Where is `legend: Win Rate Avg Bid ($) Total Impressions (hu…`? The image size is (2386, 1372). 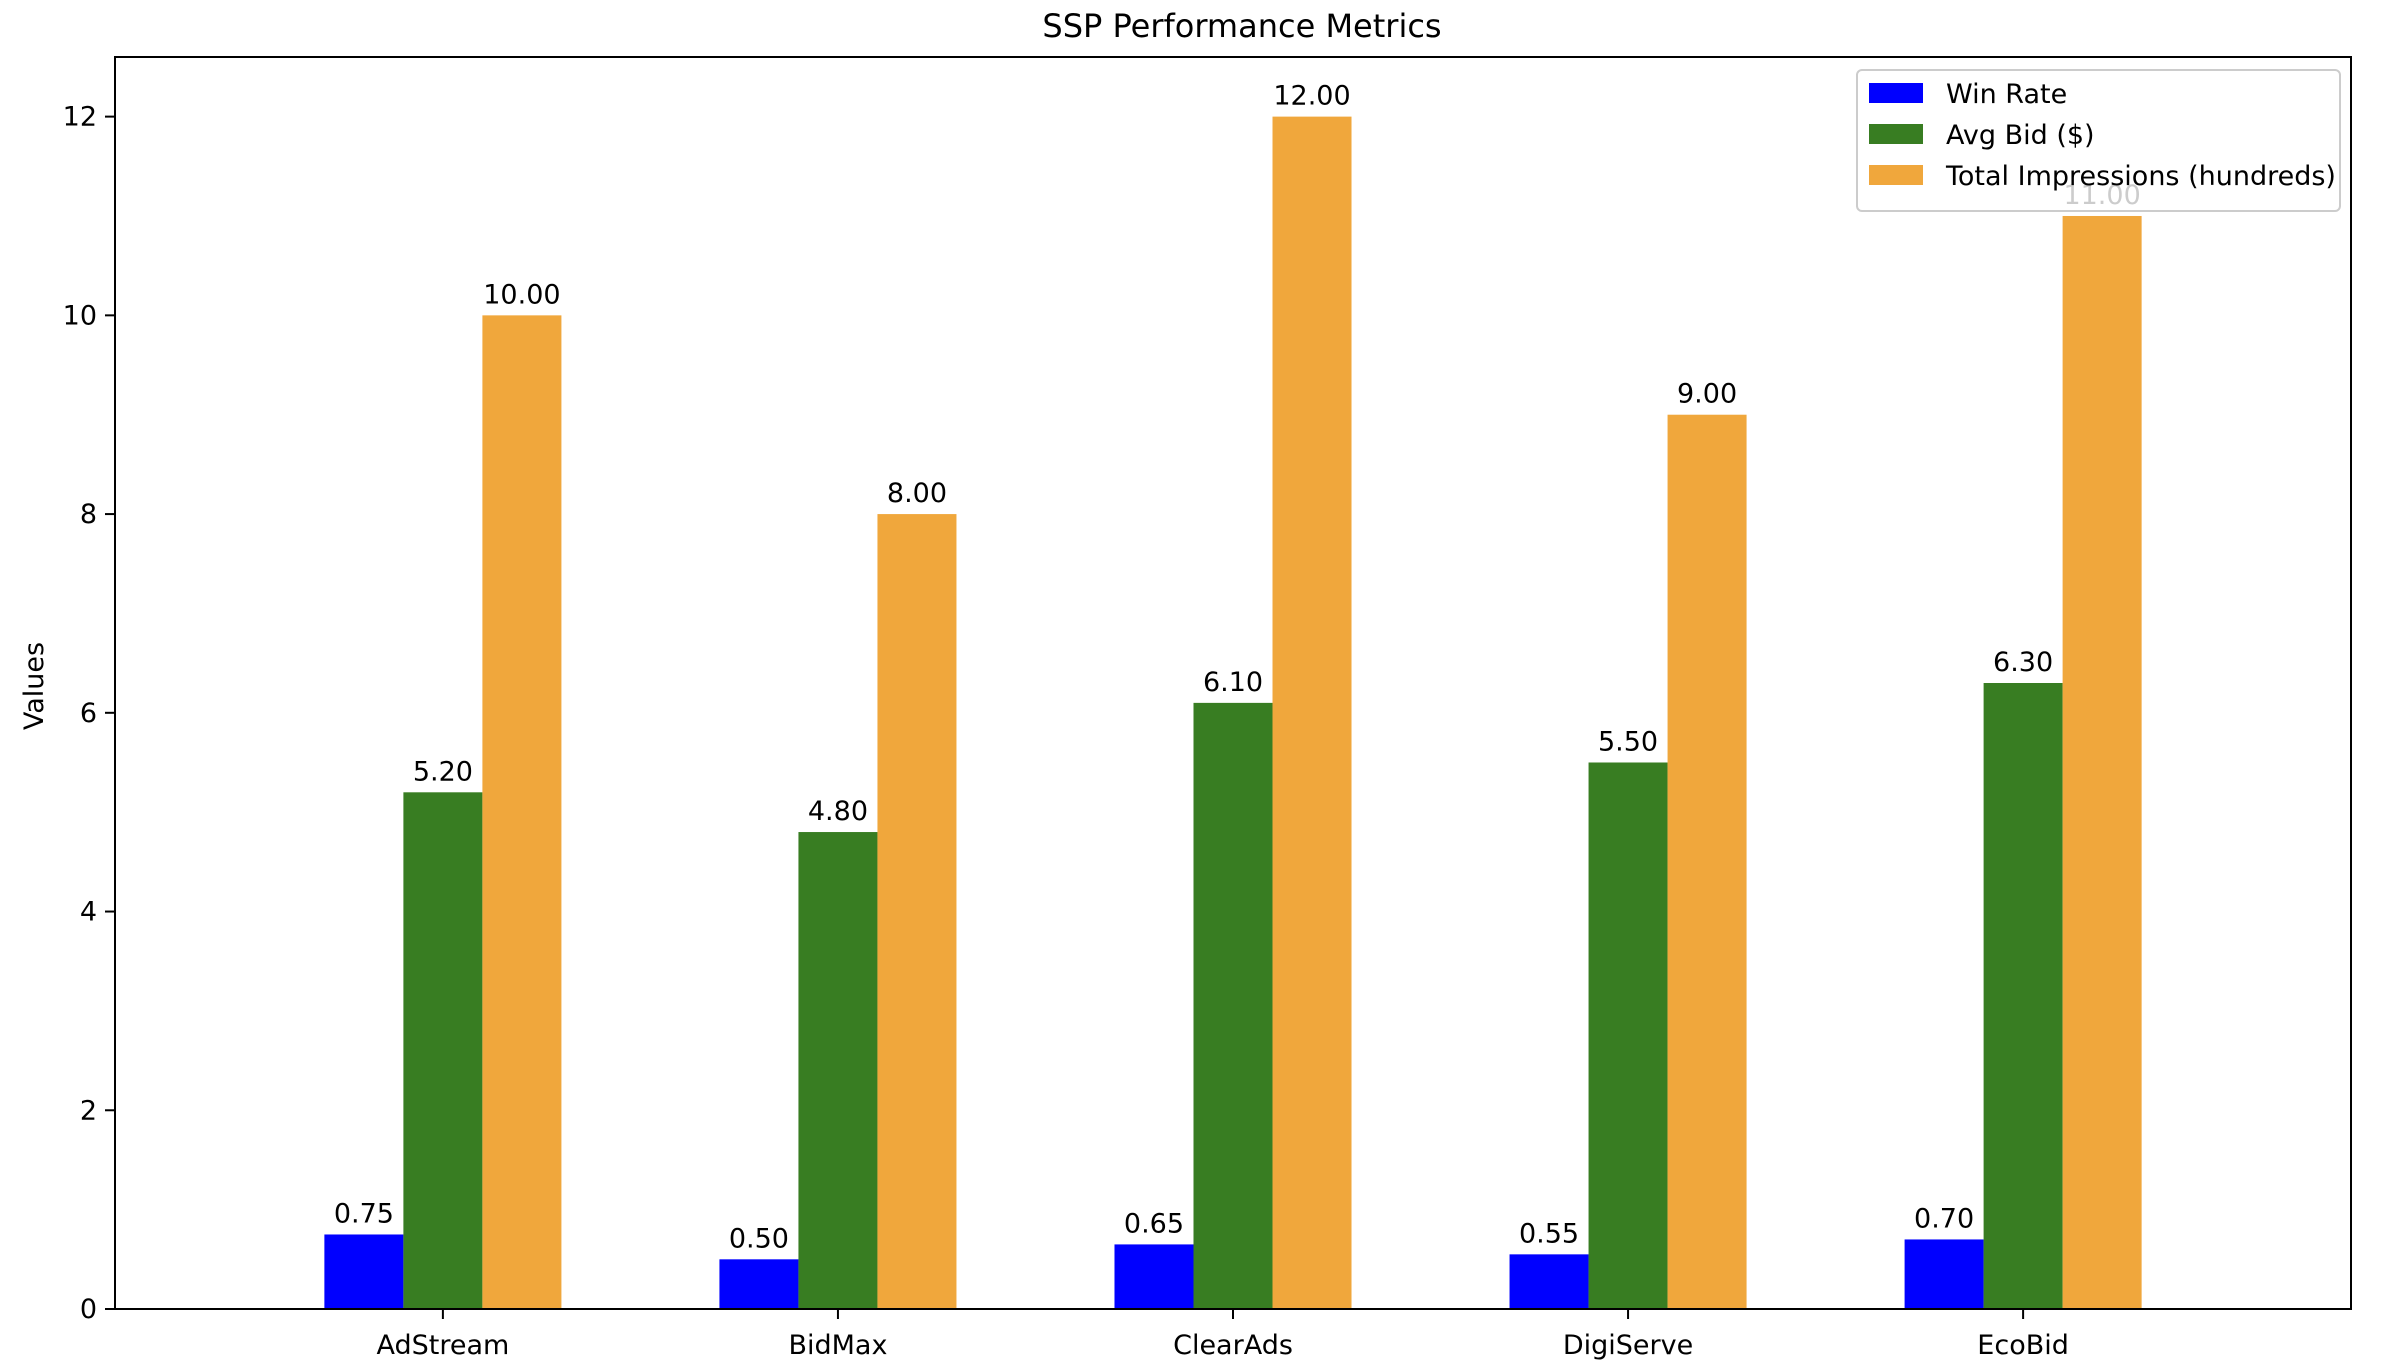 legend: Win Rate Avg Bid ($) Total Impressions (hu… is located at coordinates (2098, 140).